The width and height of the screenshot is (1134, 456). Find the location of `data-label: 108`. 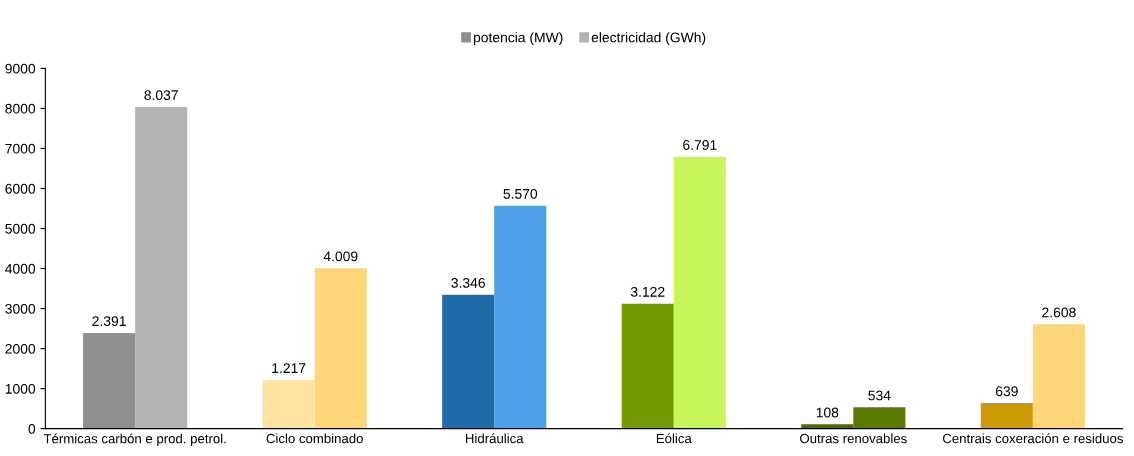

data-label: 108 is located at coordinates (827, 412).